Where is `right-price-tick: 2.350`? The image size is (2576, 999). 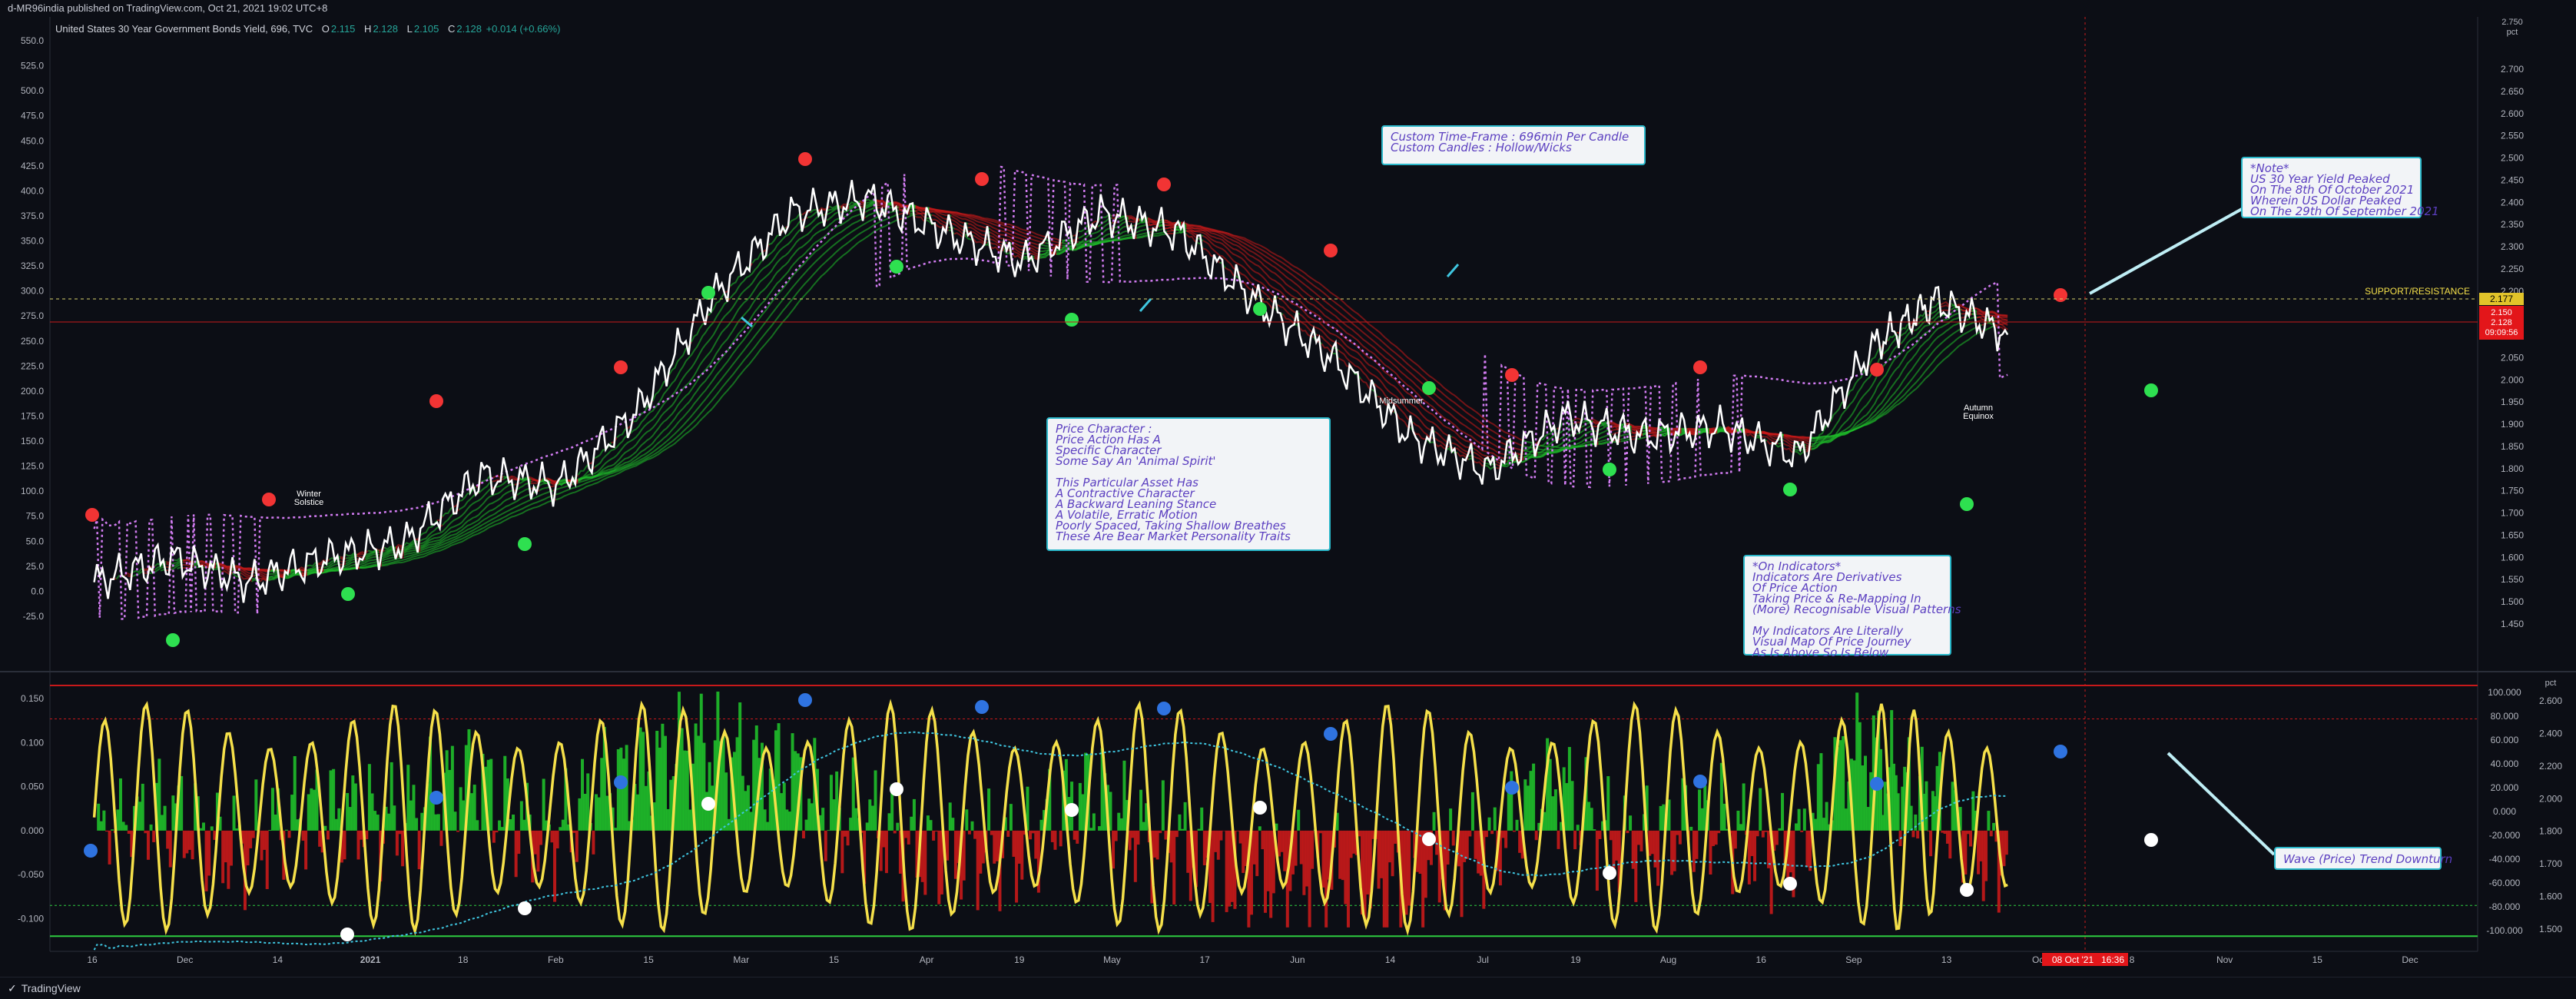 right-price-tick: 2.350 is located at coordinates (2512, 224).